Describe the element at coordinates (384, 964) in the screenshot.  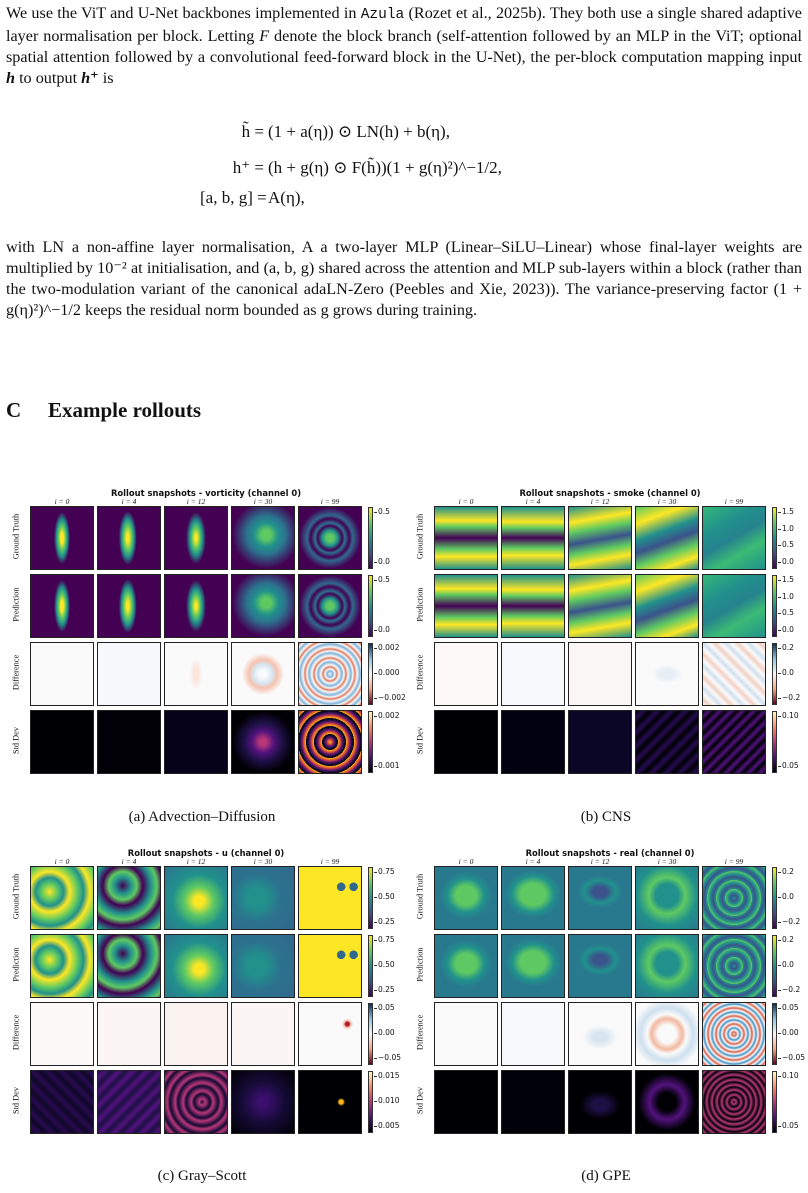
I see `colorbar-tick-label: 0.50` at that location.